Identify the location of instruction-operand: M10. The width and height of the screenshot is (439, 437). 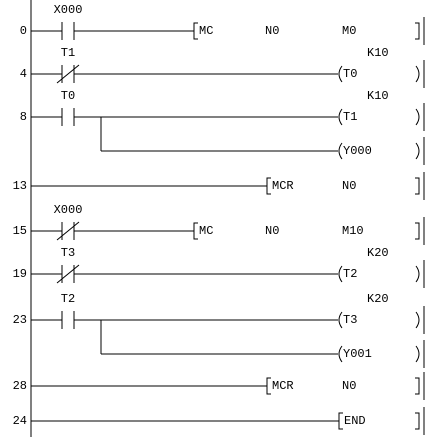
(353, 231).